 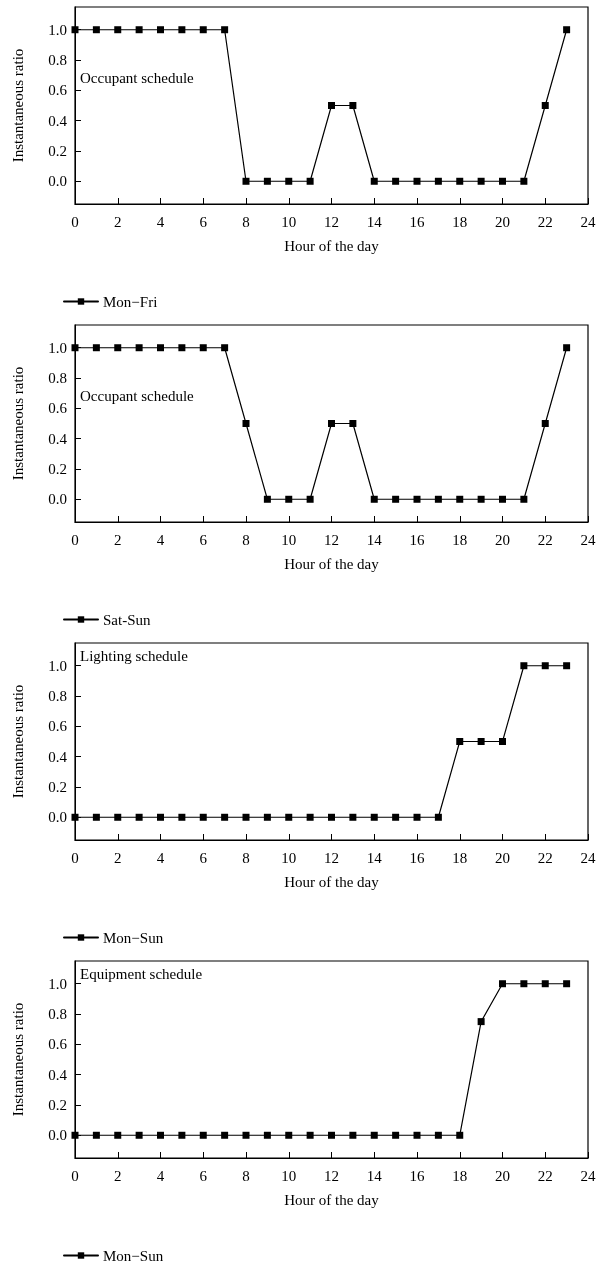 I want to click on legend-label: Sat-Sun, so click(x=127, y=619).